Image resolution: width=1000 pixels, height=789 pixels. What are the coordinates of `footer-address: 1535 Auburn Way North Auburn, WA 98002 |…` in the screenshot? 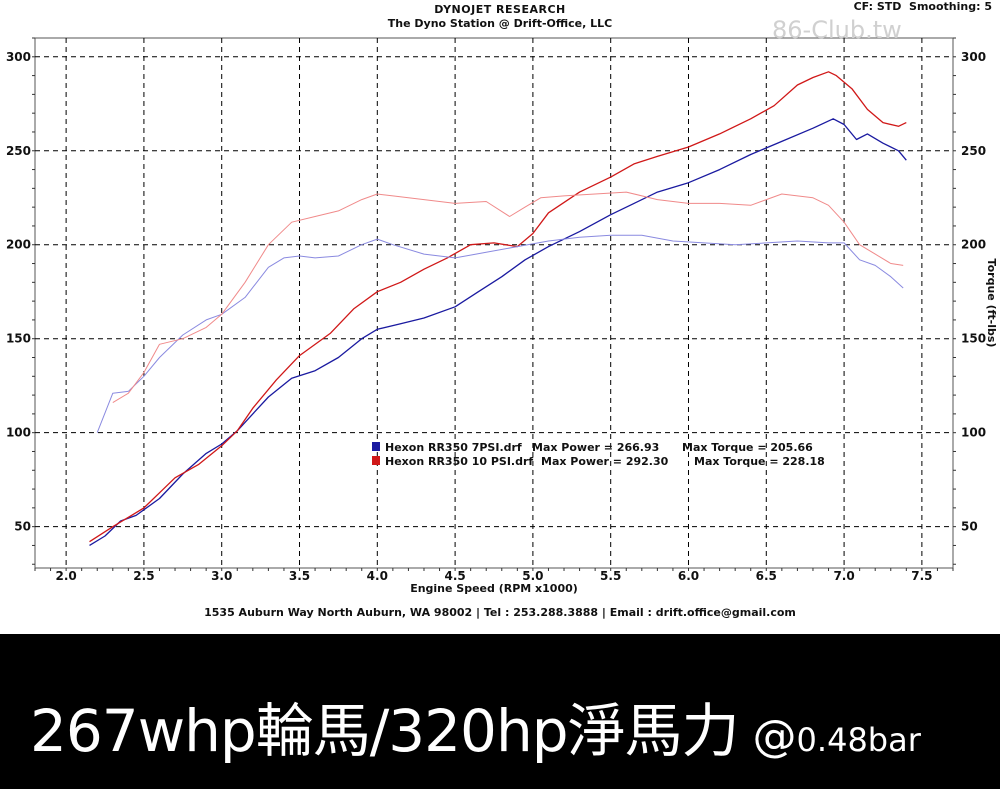 It's located at (500, 612).